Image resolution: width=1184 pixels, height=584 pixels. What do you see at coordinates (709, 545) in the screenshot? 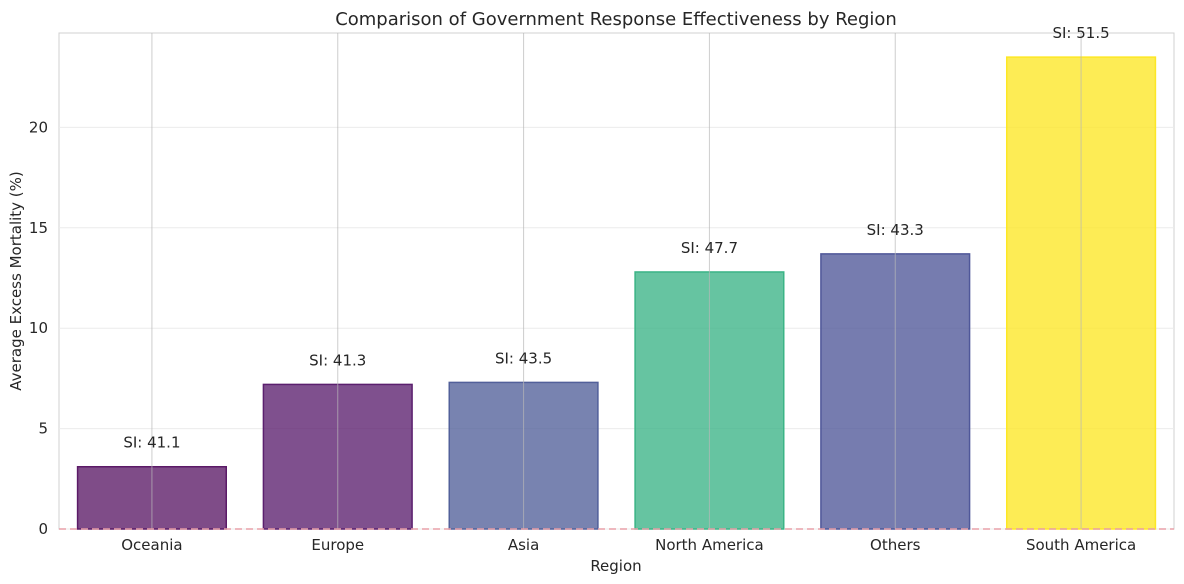
I see `x-tick-label: North America` at bounding box center [709, 545].